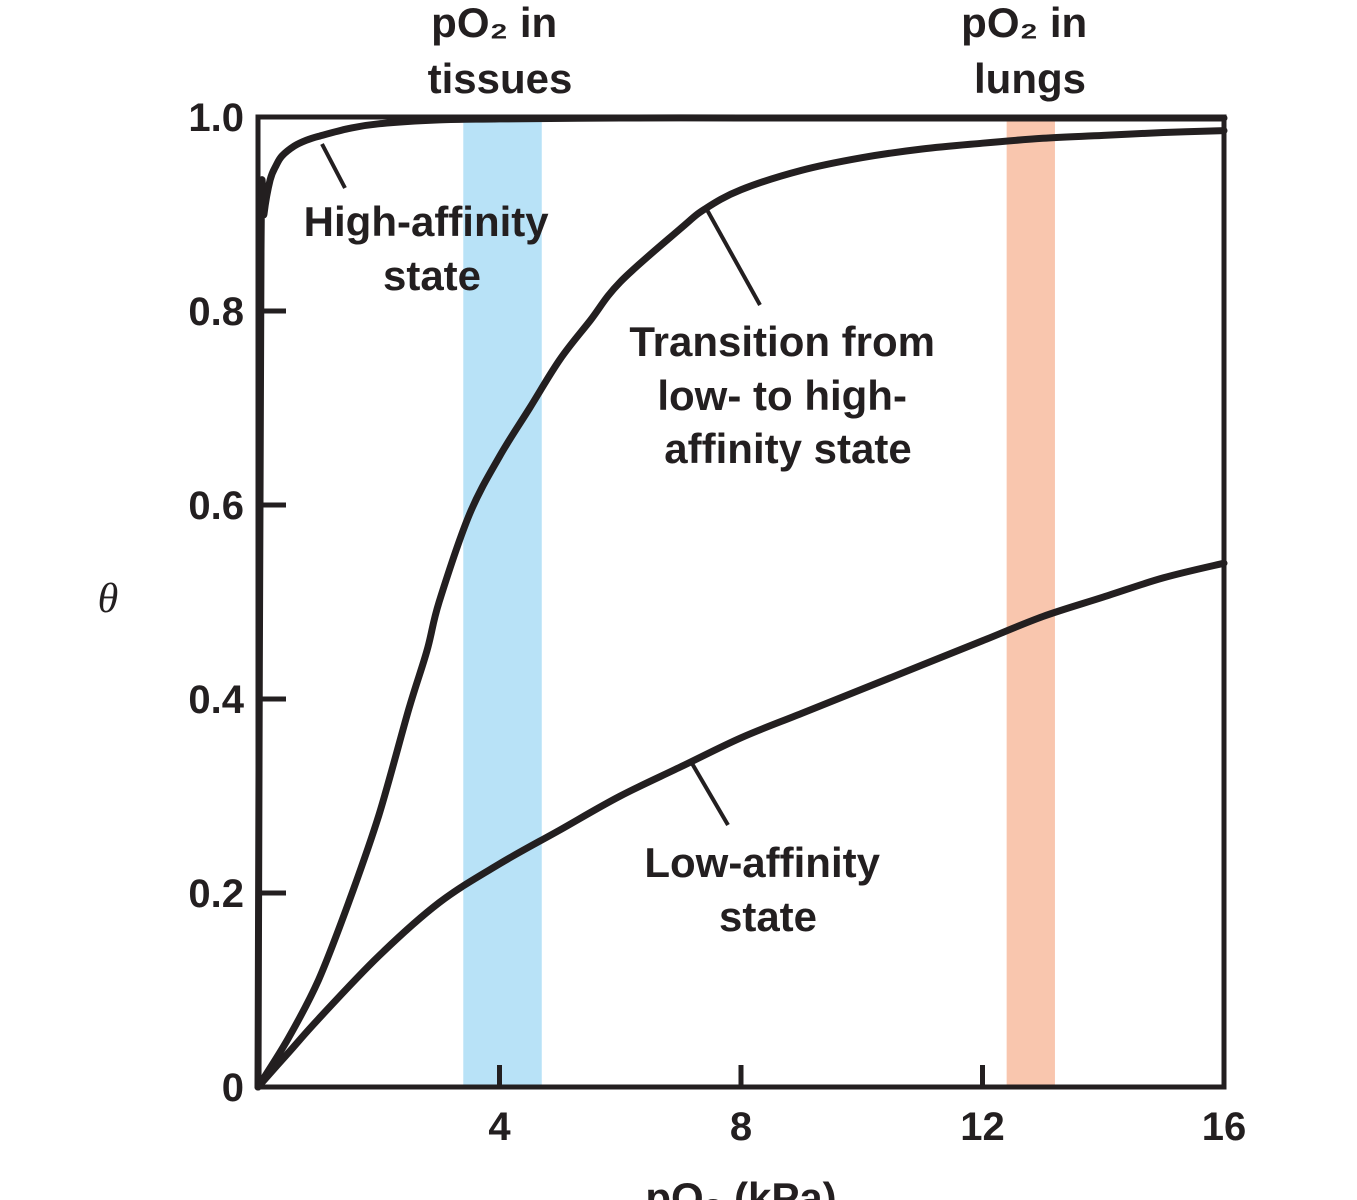  Describe the element at coordinates (1030, 51) in the screenshot. I see `lungs-band-label: pO₂ in lungs` at that location.